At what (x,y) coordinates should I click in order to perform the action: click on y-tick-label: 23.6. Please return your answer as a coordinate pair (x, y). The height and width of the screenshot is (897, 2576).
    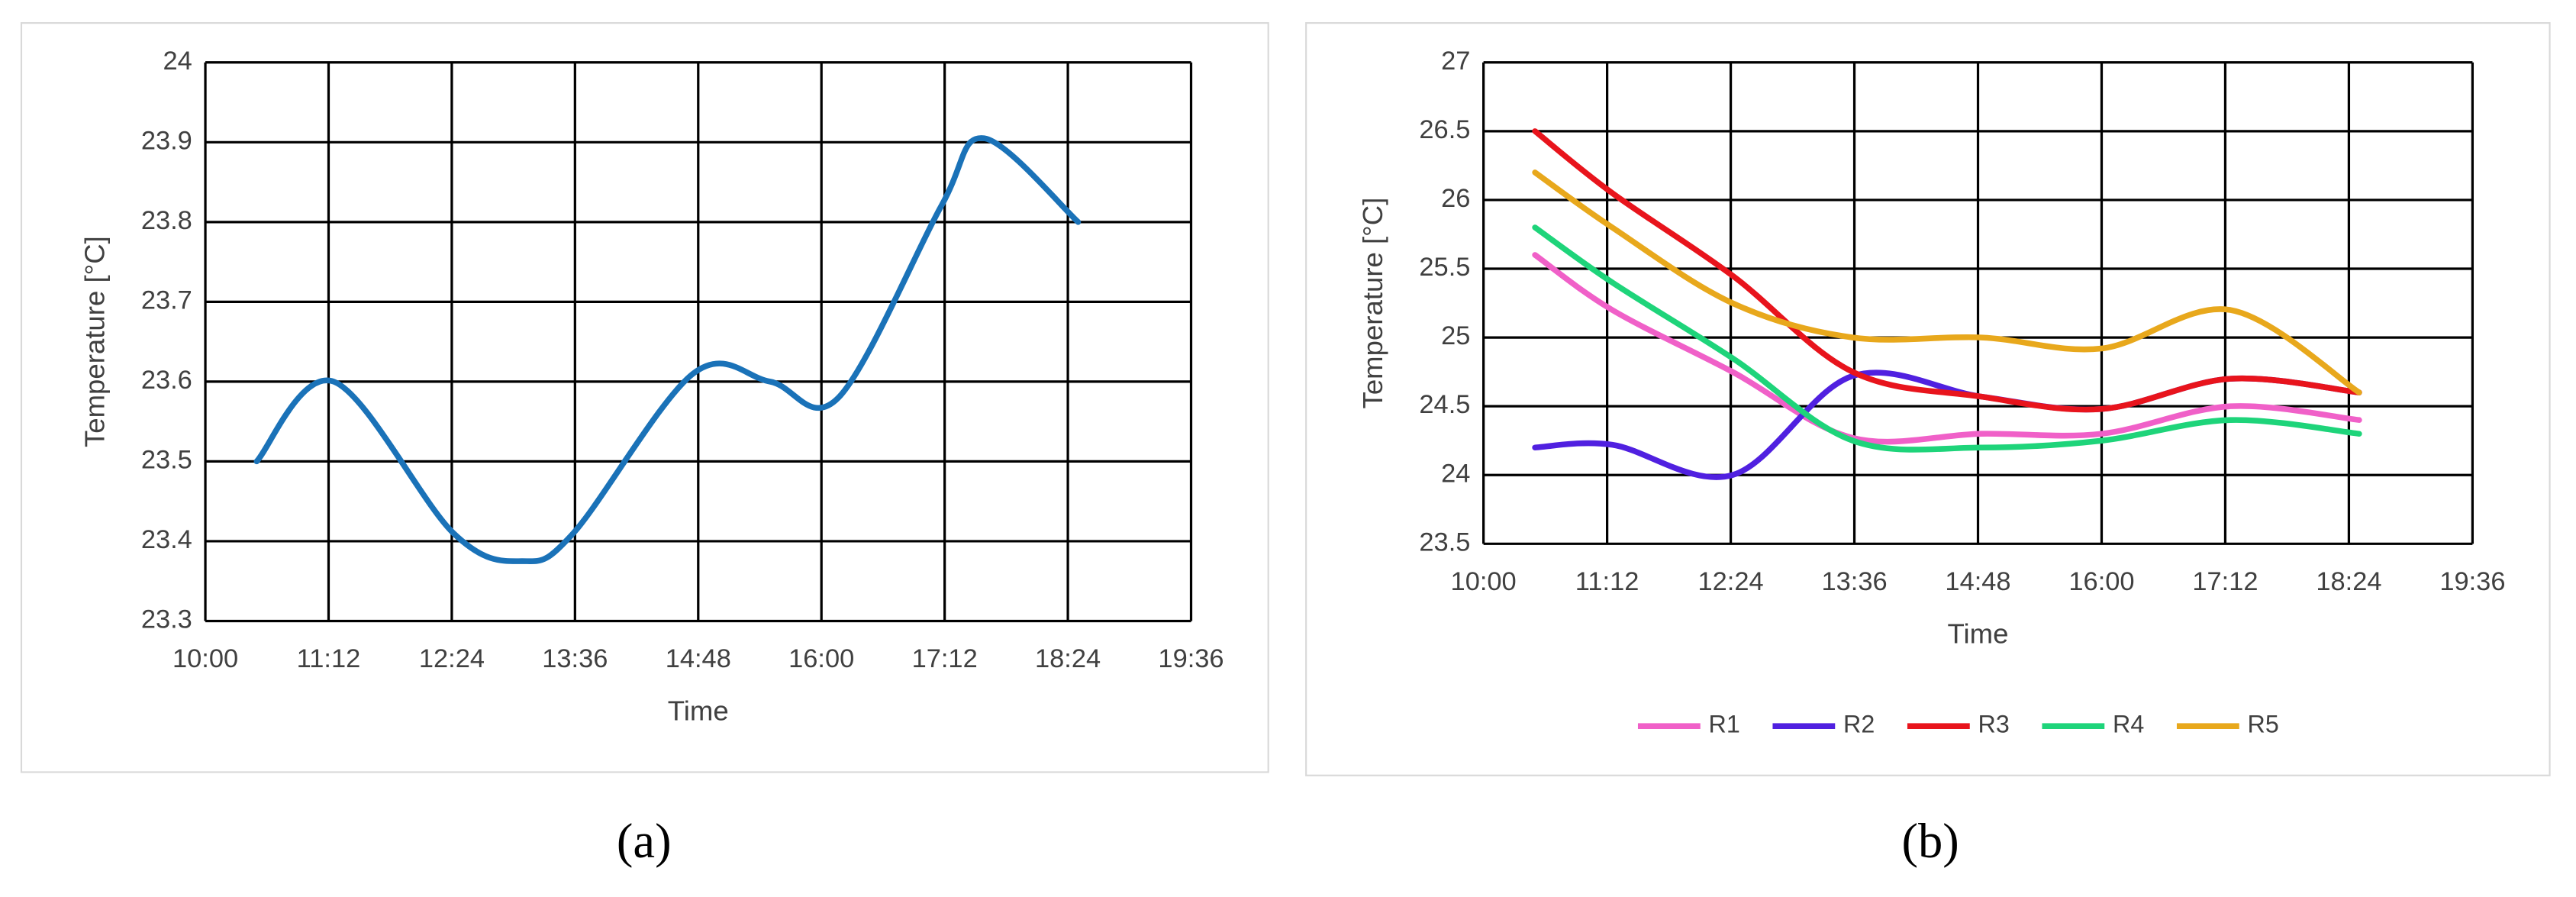
    Looking at the image, I should click on (167, 380).